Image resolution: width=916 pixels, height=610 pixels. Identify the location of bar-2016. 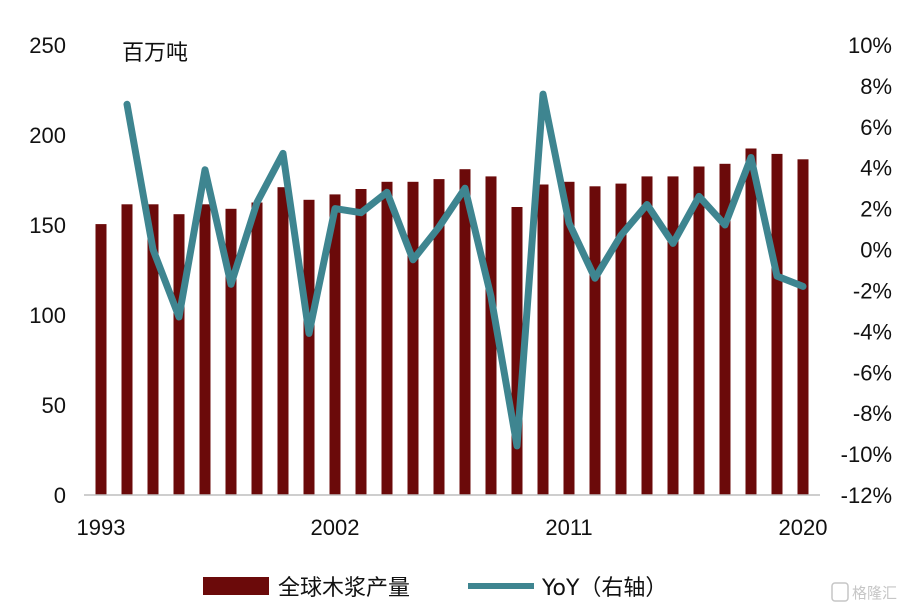
(699, 330).